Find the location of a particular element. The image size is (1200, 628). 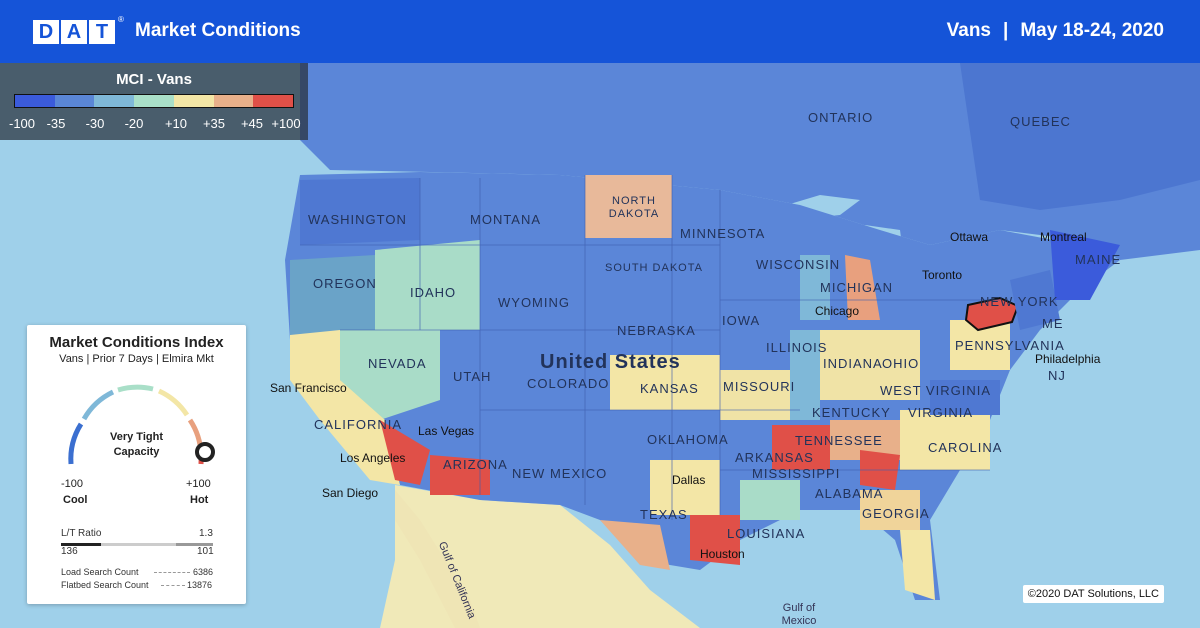

region-florida is located at coordinates (917, 565).